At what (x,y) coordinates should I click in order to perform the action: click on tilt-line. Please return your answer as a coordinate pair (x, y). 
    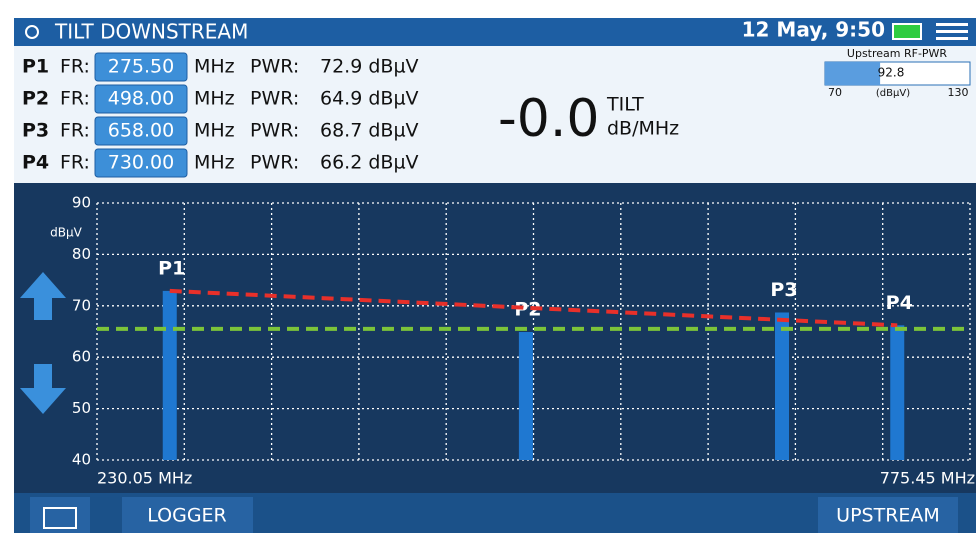
    Looking at the image, I should click on (533, 308).